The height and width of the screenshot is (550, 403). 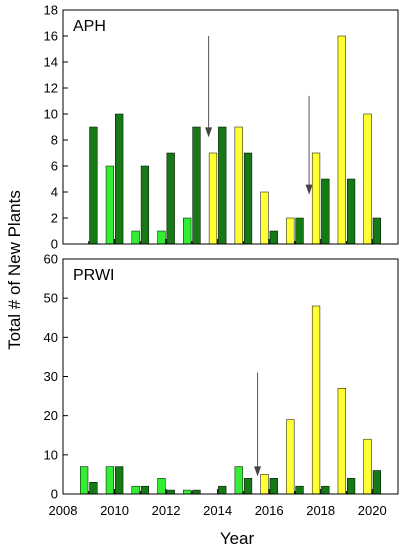 I want to click on prwi-bar-dark-green-2012, so click(x=170, y=492).